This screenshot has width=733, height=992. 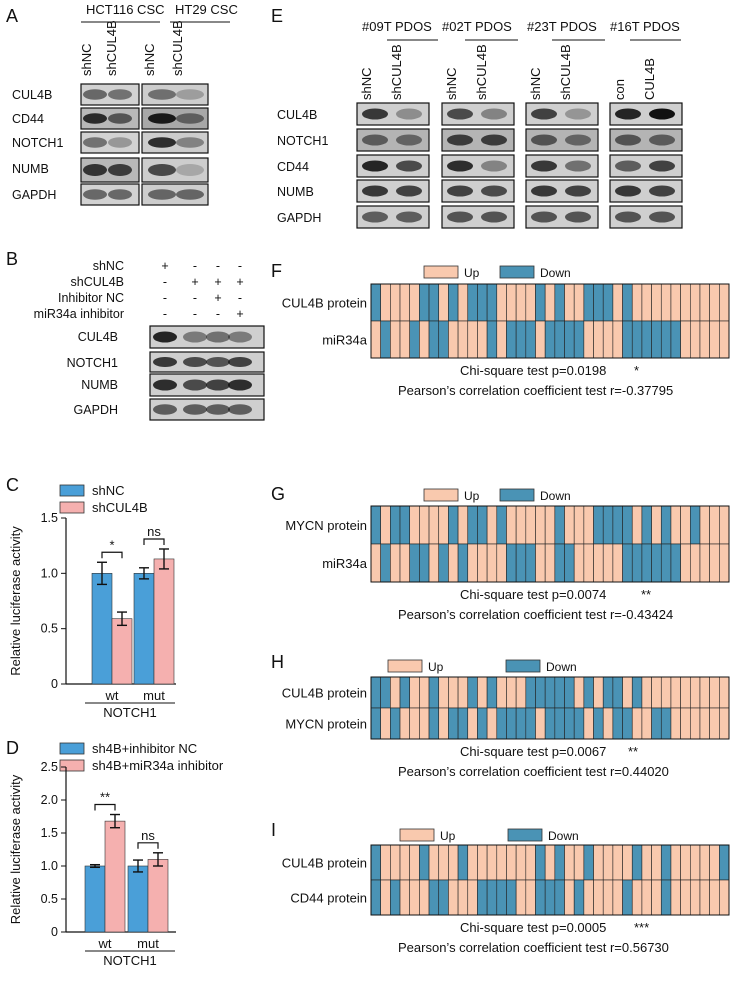 I want to click on y-axis-label: Relative luciferase activity, so click(x=15, y=849).